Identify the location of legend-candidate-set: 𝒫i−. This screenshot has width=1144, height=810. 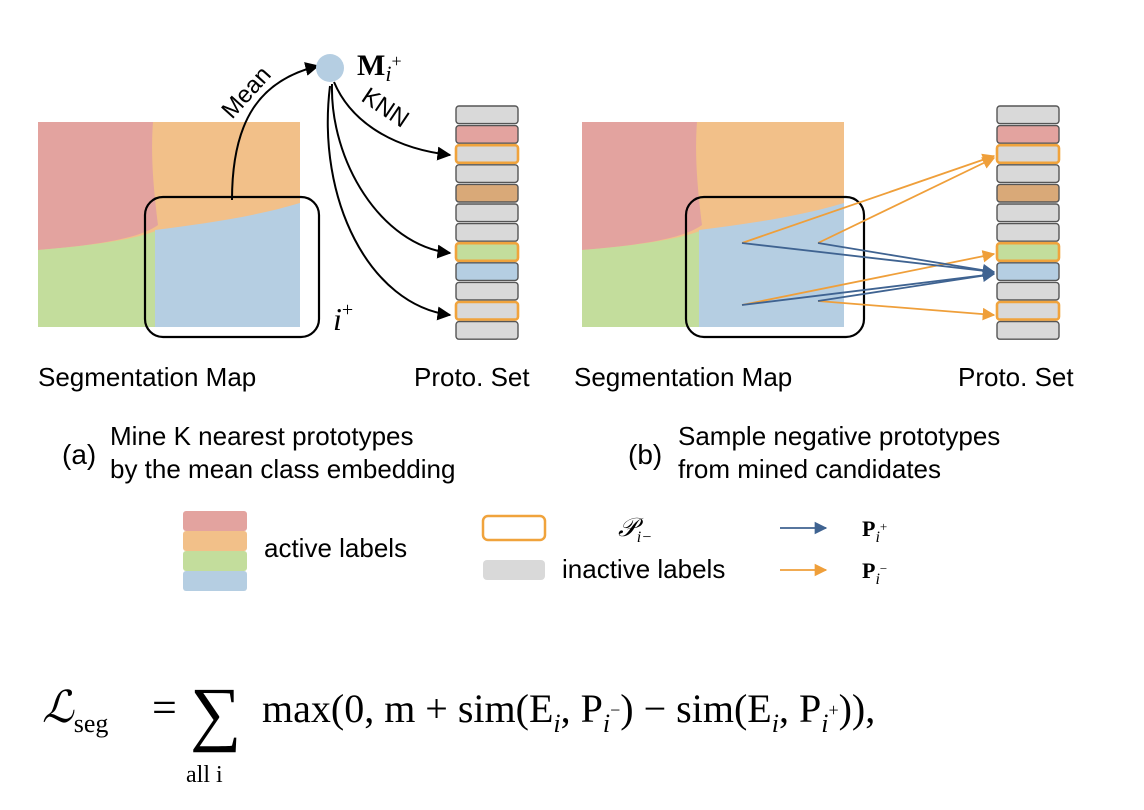
(635, 529).